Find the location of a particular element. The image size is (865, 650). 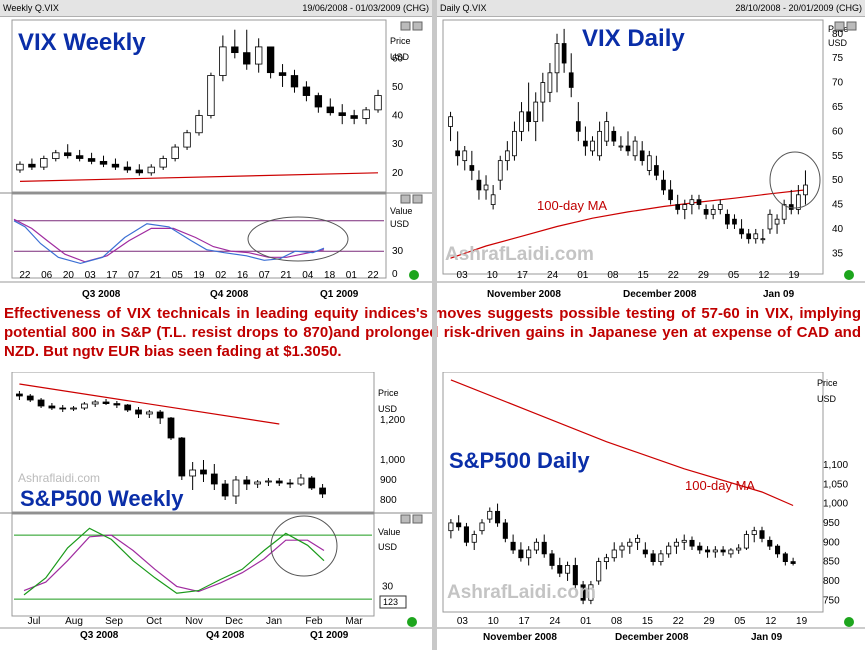

vix-weekly-osc-min-button is located at coordinates (405, 199).